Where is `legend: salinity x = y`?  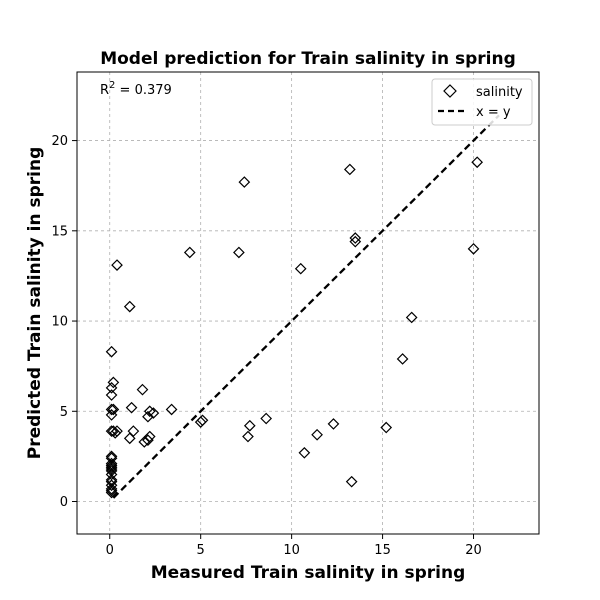 legend: salinity x = y is located at coordinates (482, 102).